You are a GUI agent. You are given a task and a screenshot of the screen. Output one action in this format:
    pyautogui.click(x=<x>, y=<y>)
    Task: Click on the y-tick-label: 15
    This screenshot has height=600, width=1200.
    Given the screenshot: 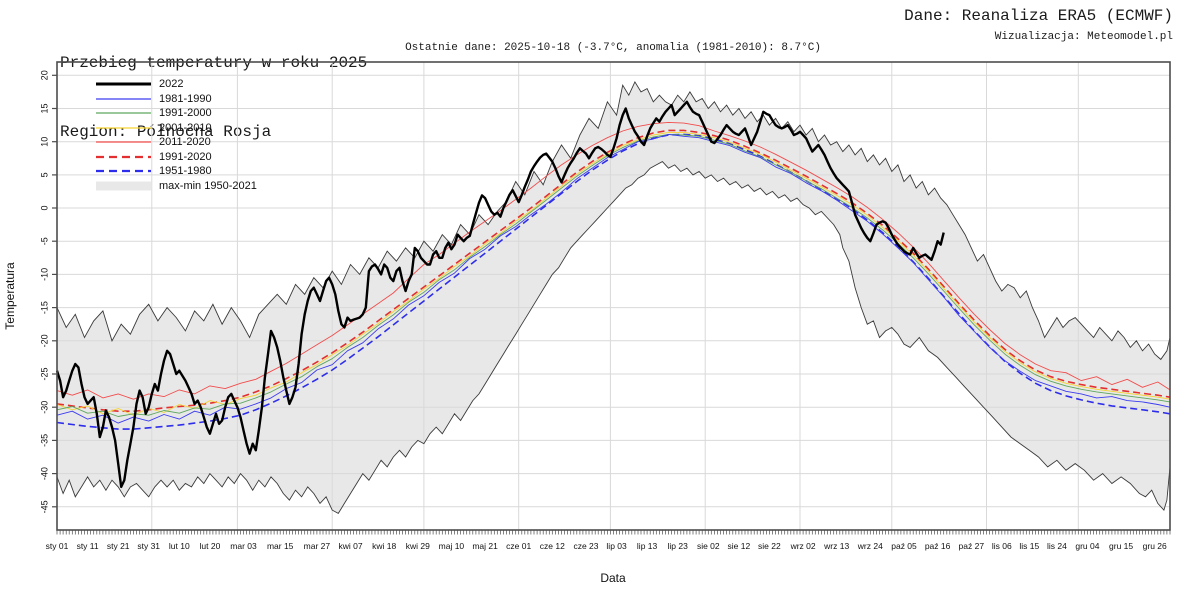 What is the action you would take?
    pyautogui.click(x=44, y=108)
    